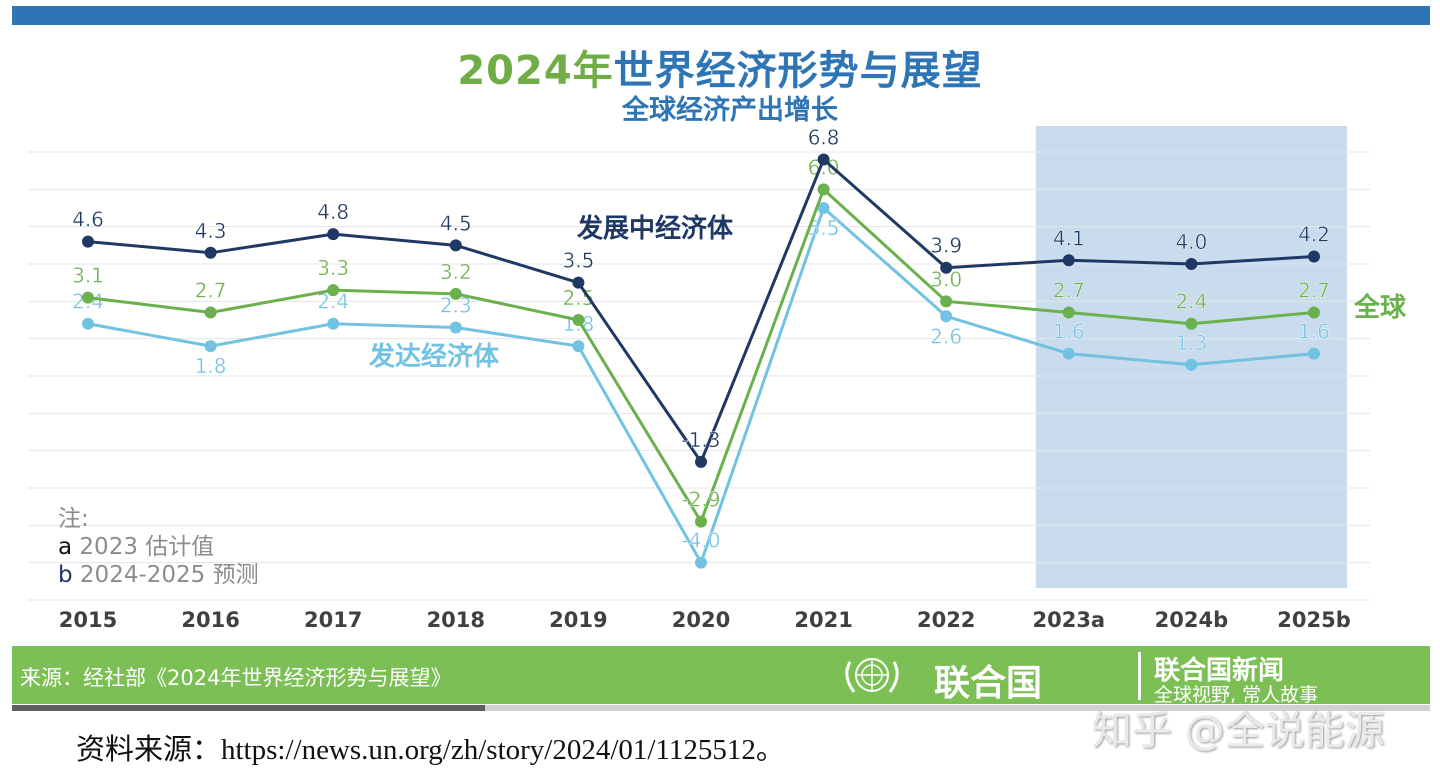 This screenshot has height=783, width=1440. Describe the element at coordinates (700, 500) in the screenshot. I see `data-label-world: -2.9` at that location.